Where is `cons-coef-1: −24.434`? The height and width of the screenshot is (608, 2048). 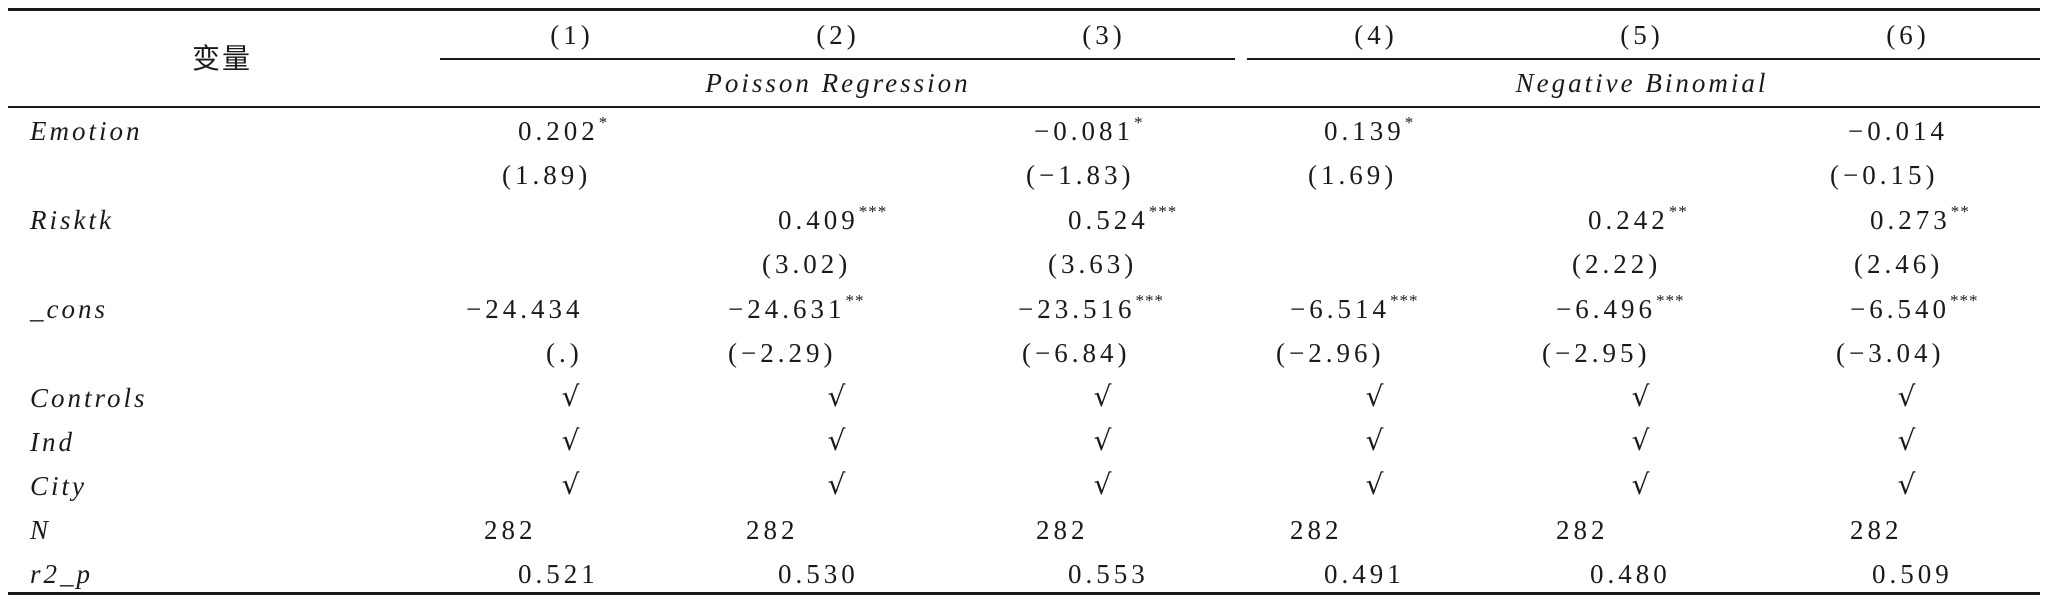
cons-coef-1: −24.434 is located at coordinates (524, 311).